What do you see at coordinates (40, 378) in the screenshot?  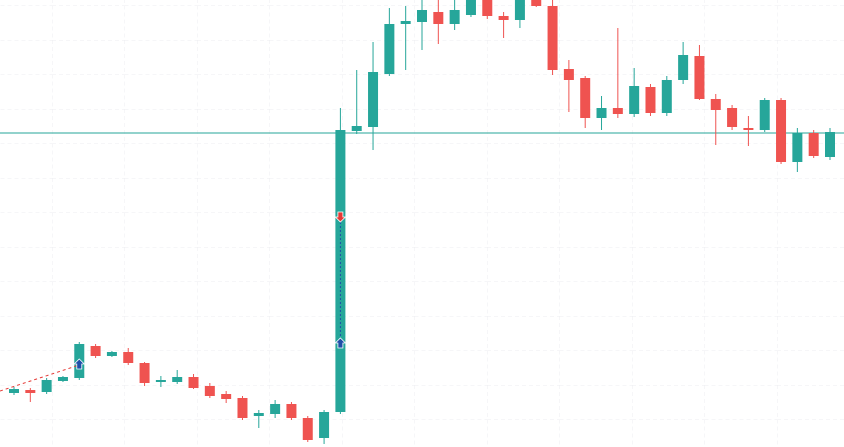 I see `trade-connector` at bounding box center [40, 378].